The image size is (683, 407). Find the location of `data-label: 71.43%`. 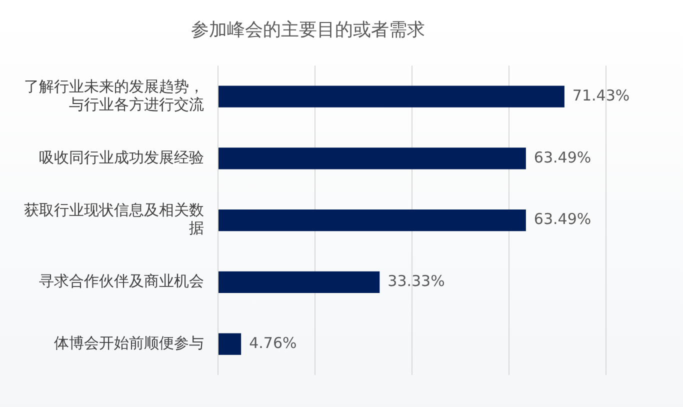

data-label: 71.43% is located at coordinates (601, 95).